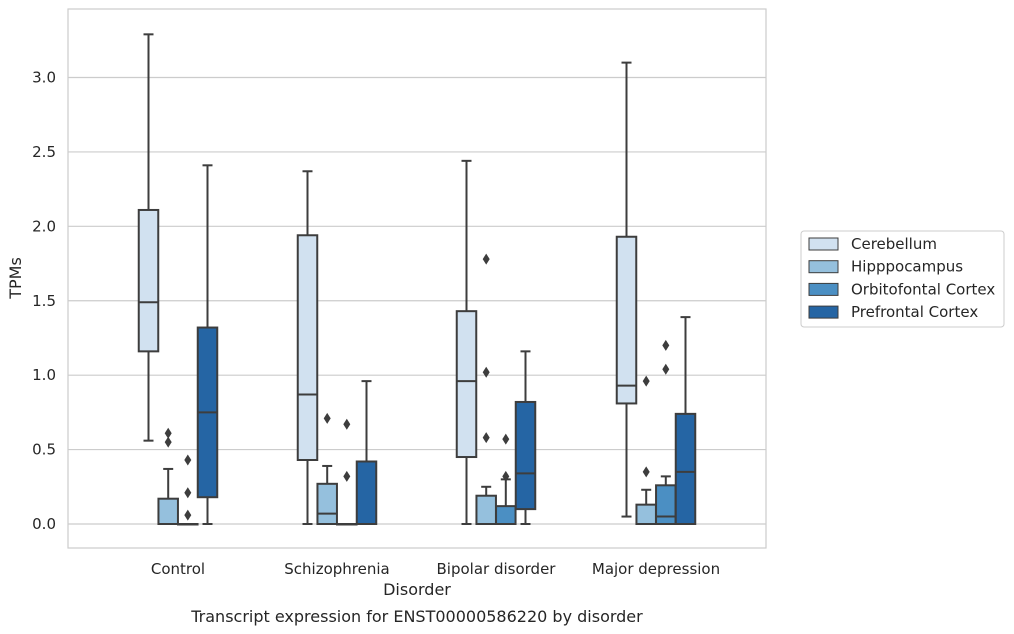  I want to click on legend-label: Cerebellum, so click(894, 244).